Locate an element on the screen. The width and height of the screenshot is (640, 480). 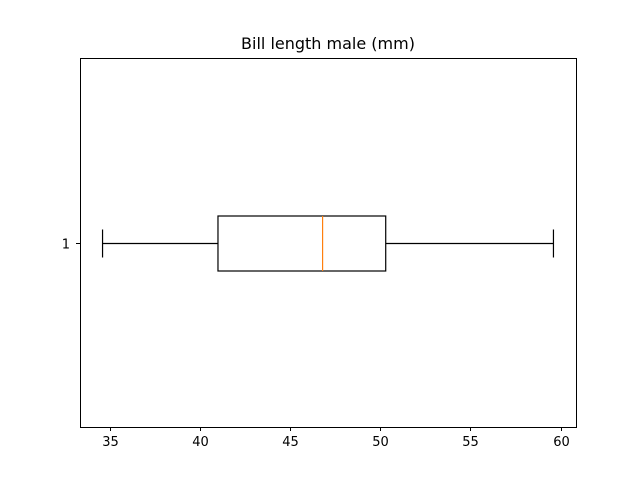
x-tick-label: 50 is located at coordinates (380, 442).